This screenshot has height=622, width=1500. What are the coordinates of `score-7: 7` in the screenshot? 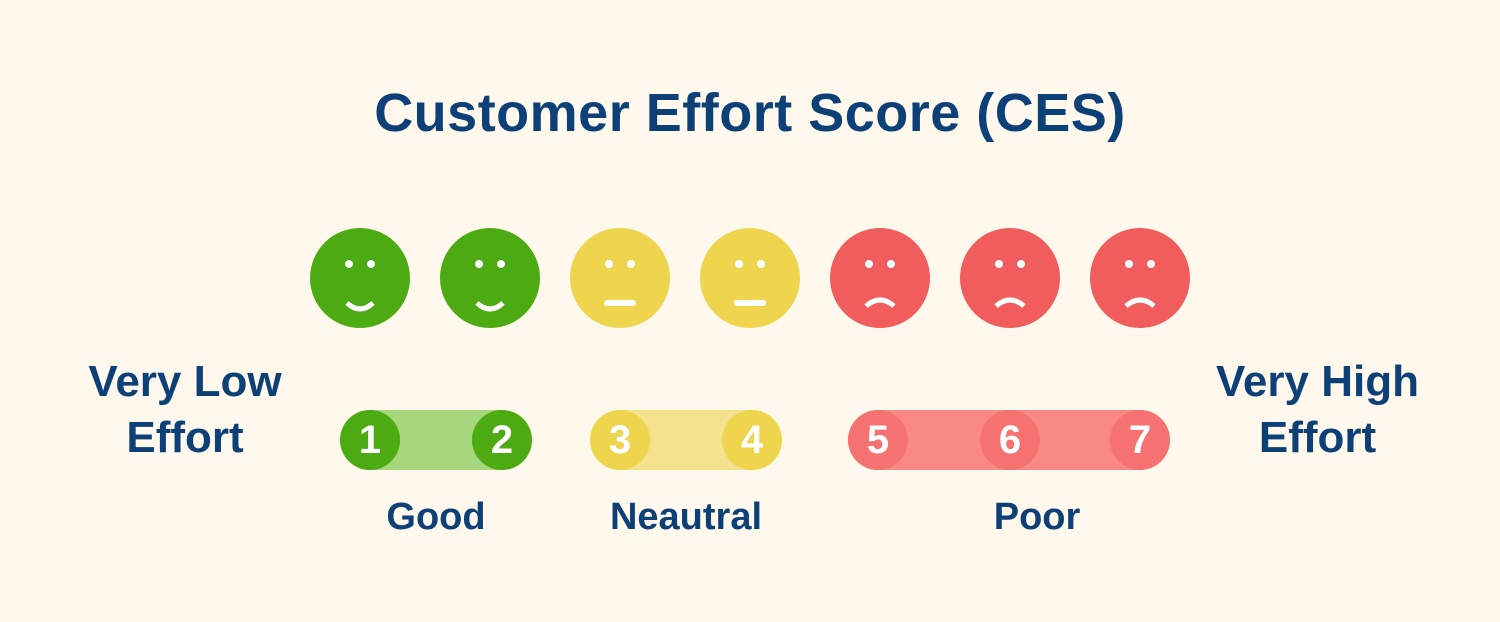 It's located at (1140, 440).